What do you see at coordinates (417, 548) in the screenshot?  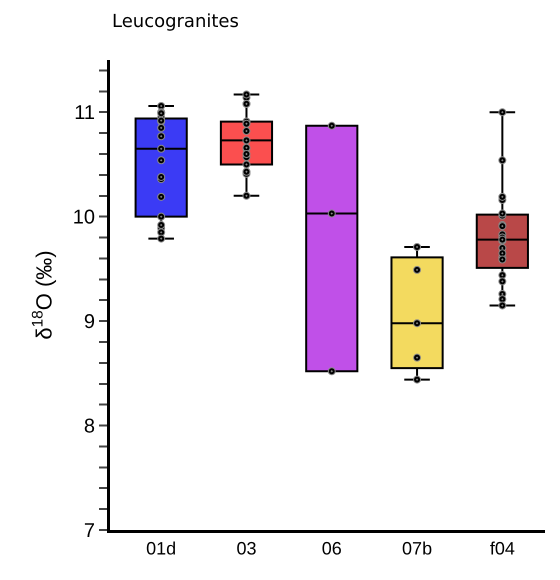 I see `x-tick-label: 07b` at bounding box center [417, 548].